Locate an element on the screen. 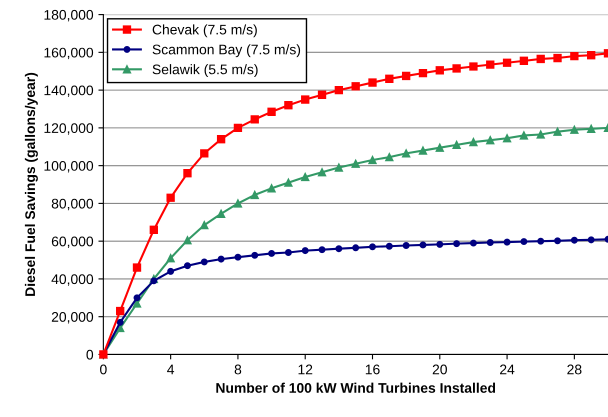 The height and width of the screenshot is (417, 608). legend-label: Scammon Bay (7.5 m/s) is located at coordinates (226, 51).